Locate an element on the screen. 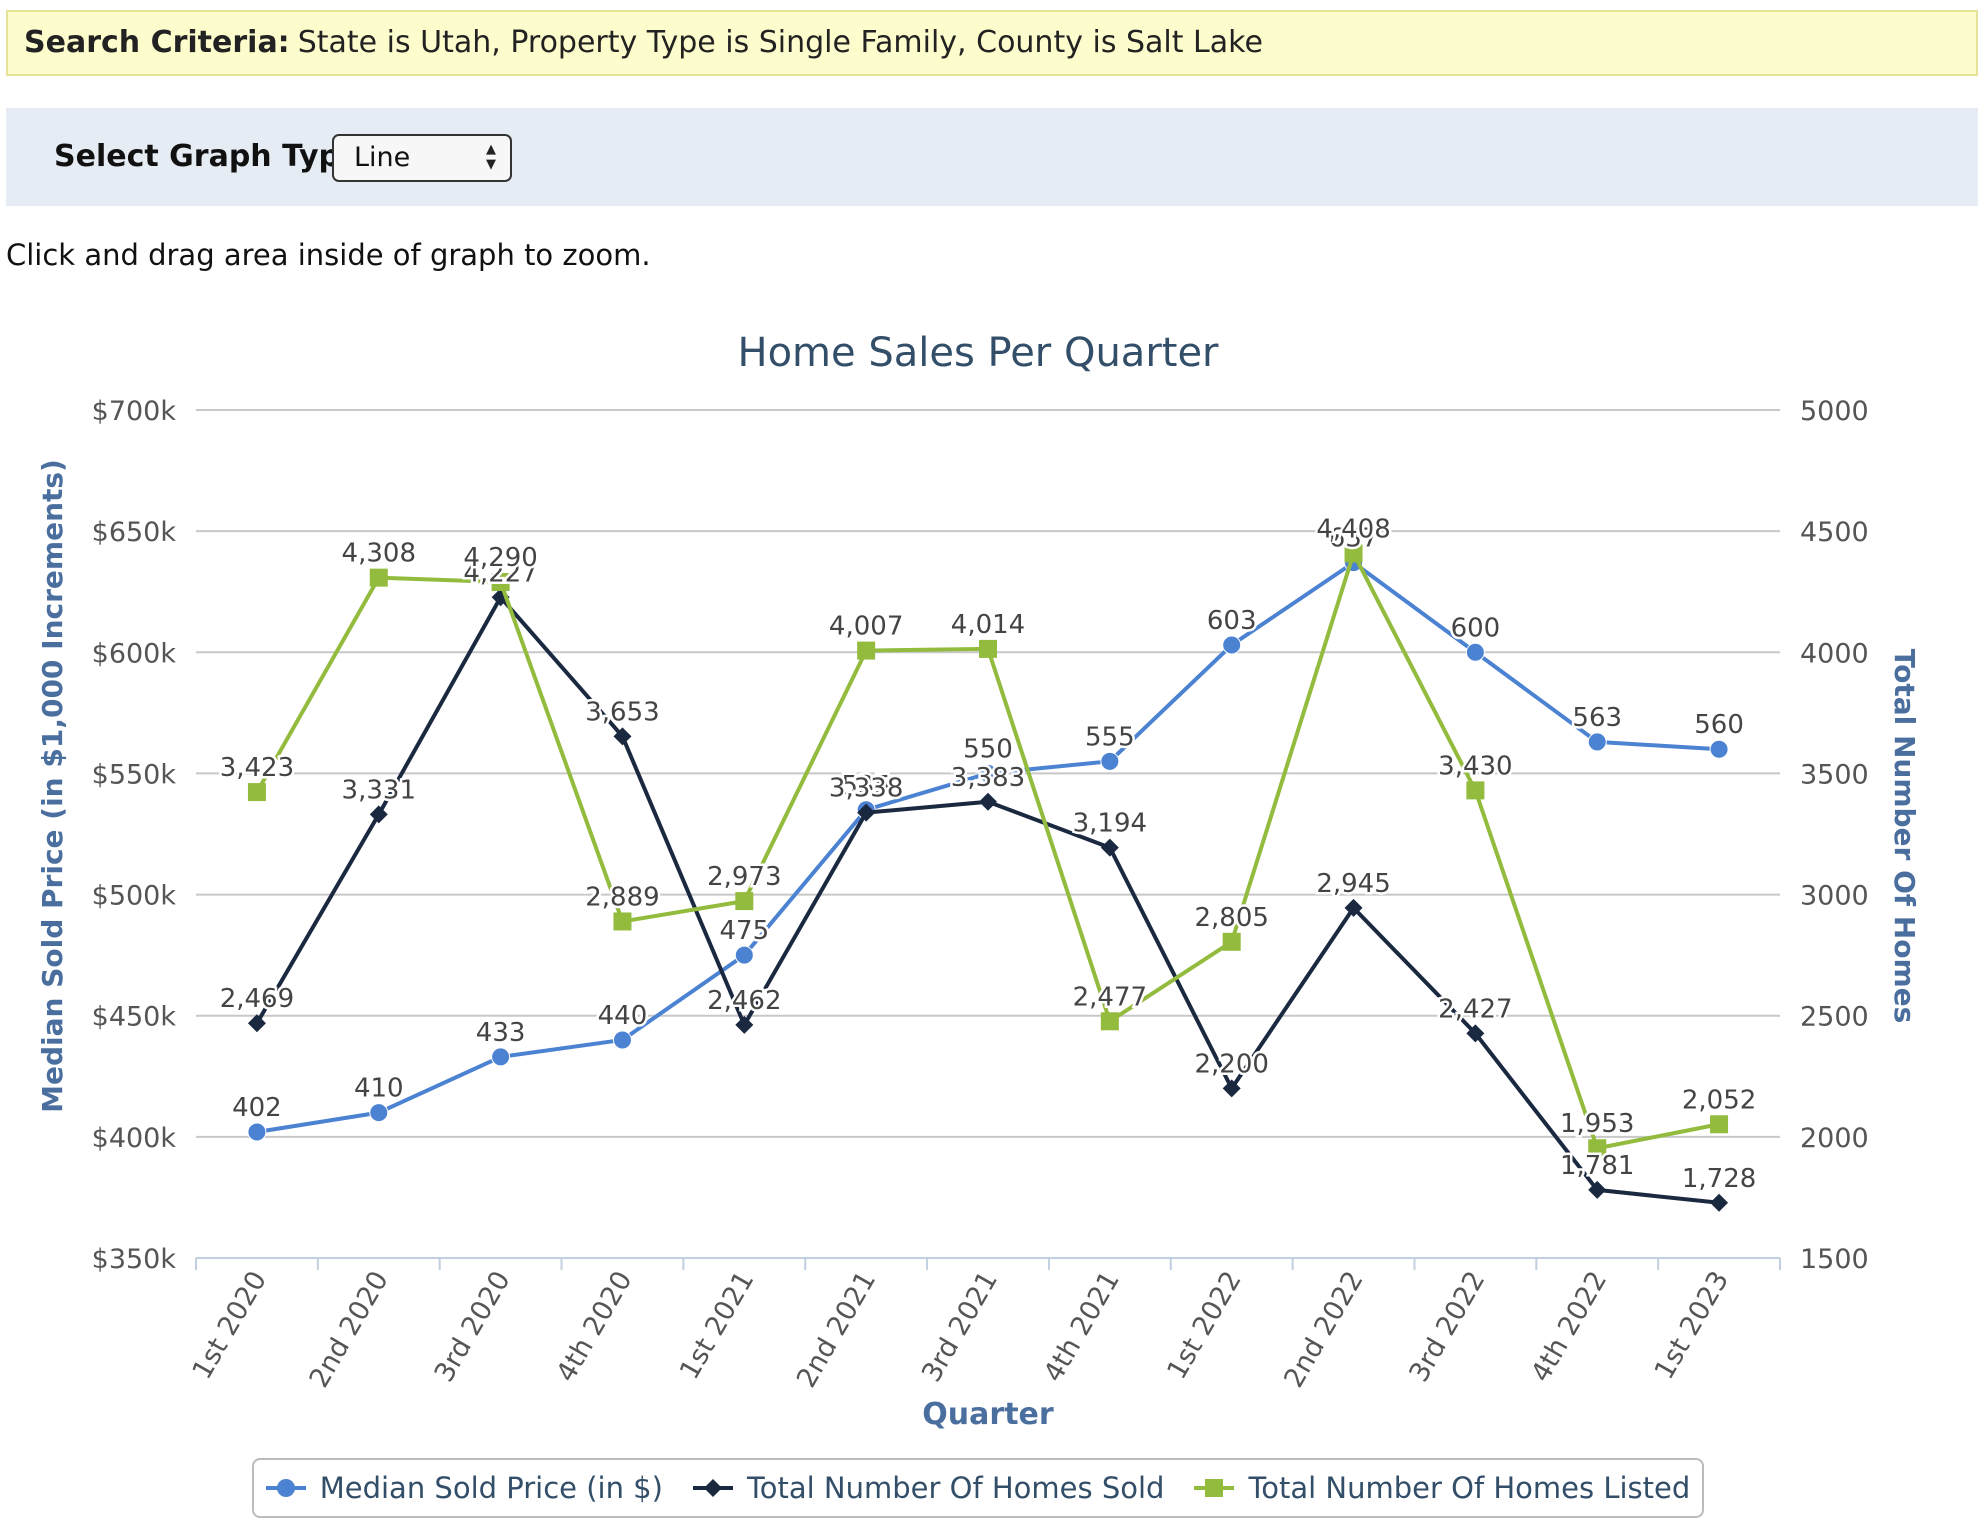 This screenshot has width=1984, height=1528. y-left-tick-label: $500k is located at coordinates (134, 896).